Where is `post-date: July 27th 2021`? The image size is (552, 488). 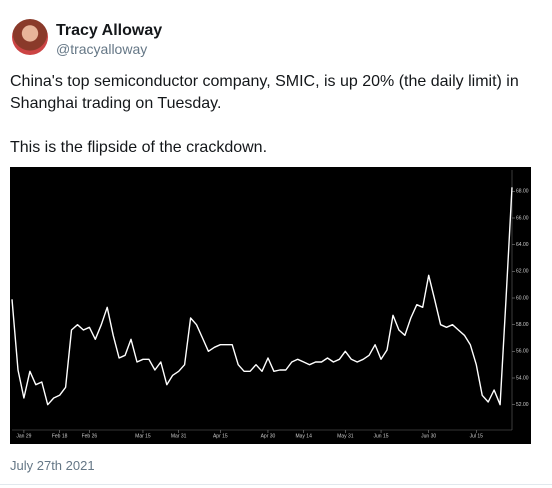 post-date: July 27th 2021 is located at coordinates (52, 465).